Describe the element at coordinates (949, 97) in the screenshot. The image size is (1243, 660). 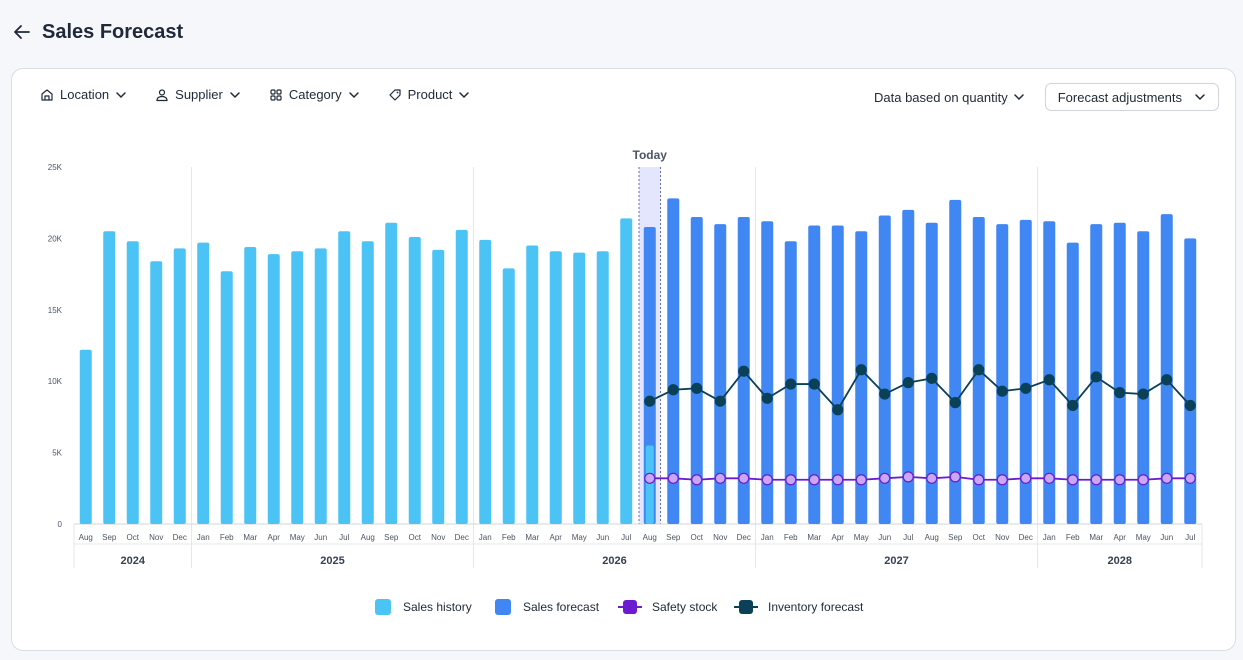
I see `data-basis-dropdown: Data based on quantity` at that location.